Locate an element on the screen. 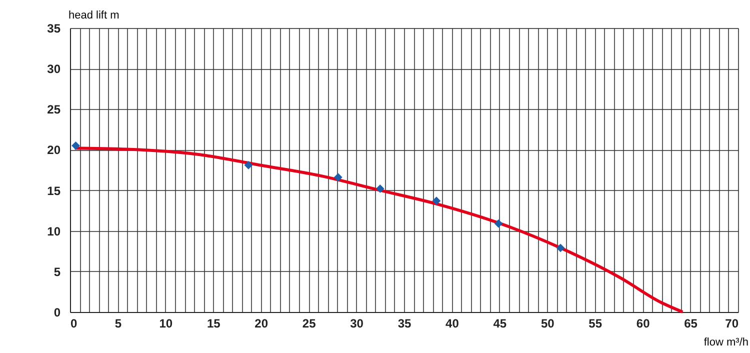 The width and height of the screenshot is (750, 353). y-tick-label: 5 is located at coordinates (57, 271).